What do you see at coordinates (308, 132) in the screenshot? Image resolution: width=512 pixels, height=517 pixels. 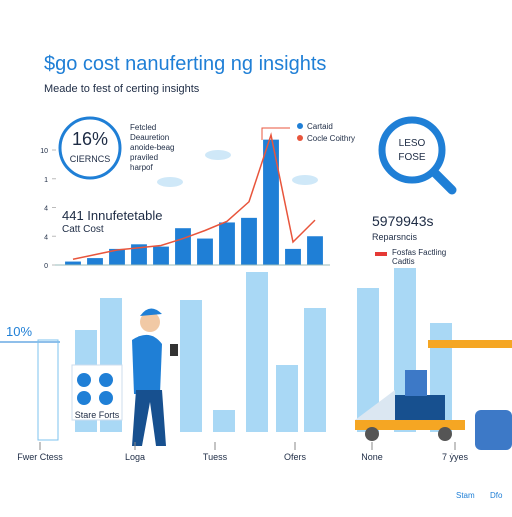 I see `legend: Cartaid Cocle Coithry` at bounding box center [308, 132].